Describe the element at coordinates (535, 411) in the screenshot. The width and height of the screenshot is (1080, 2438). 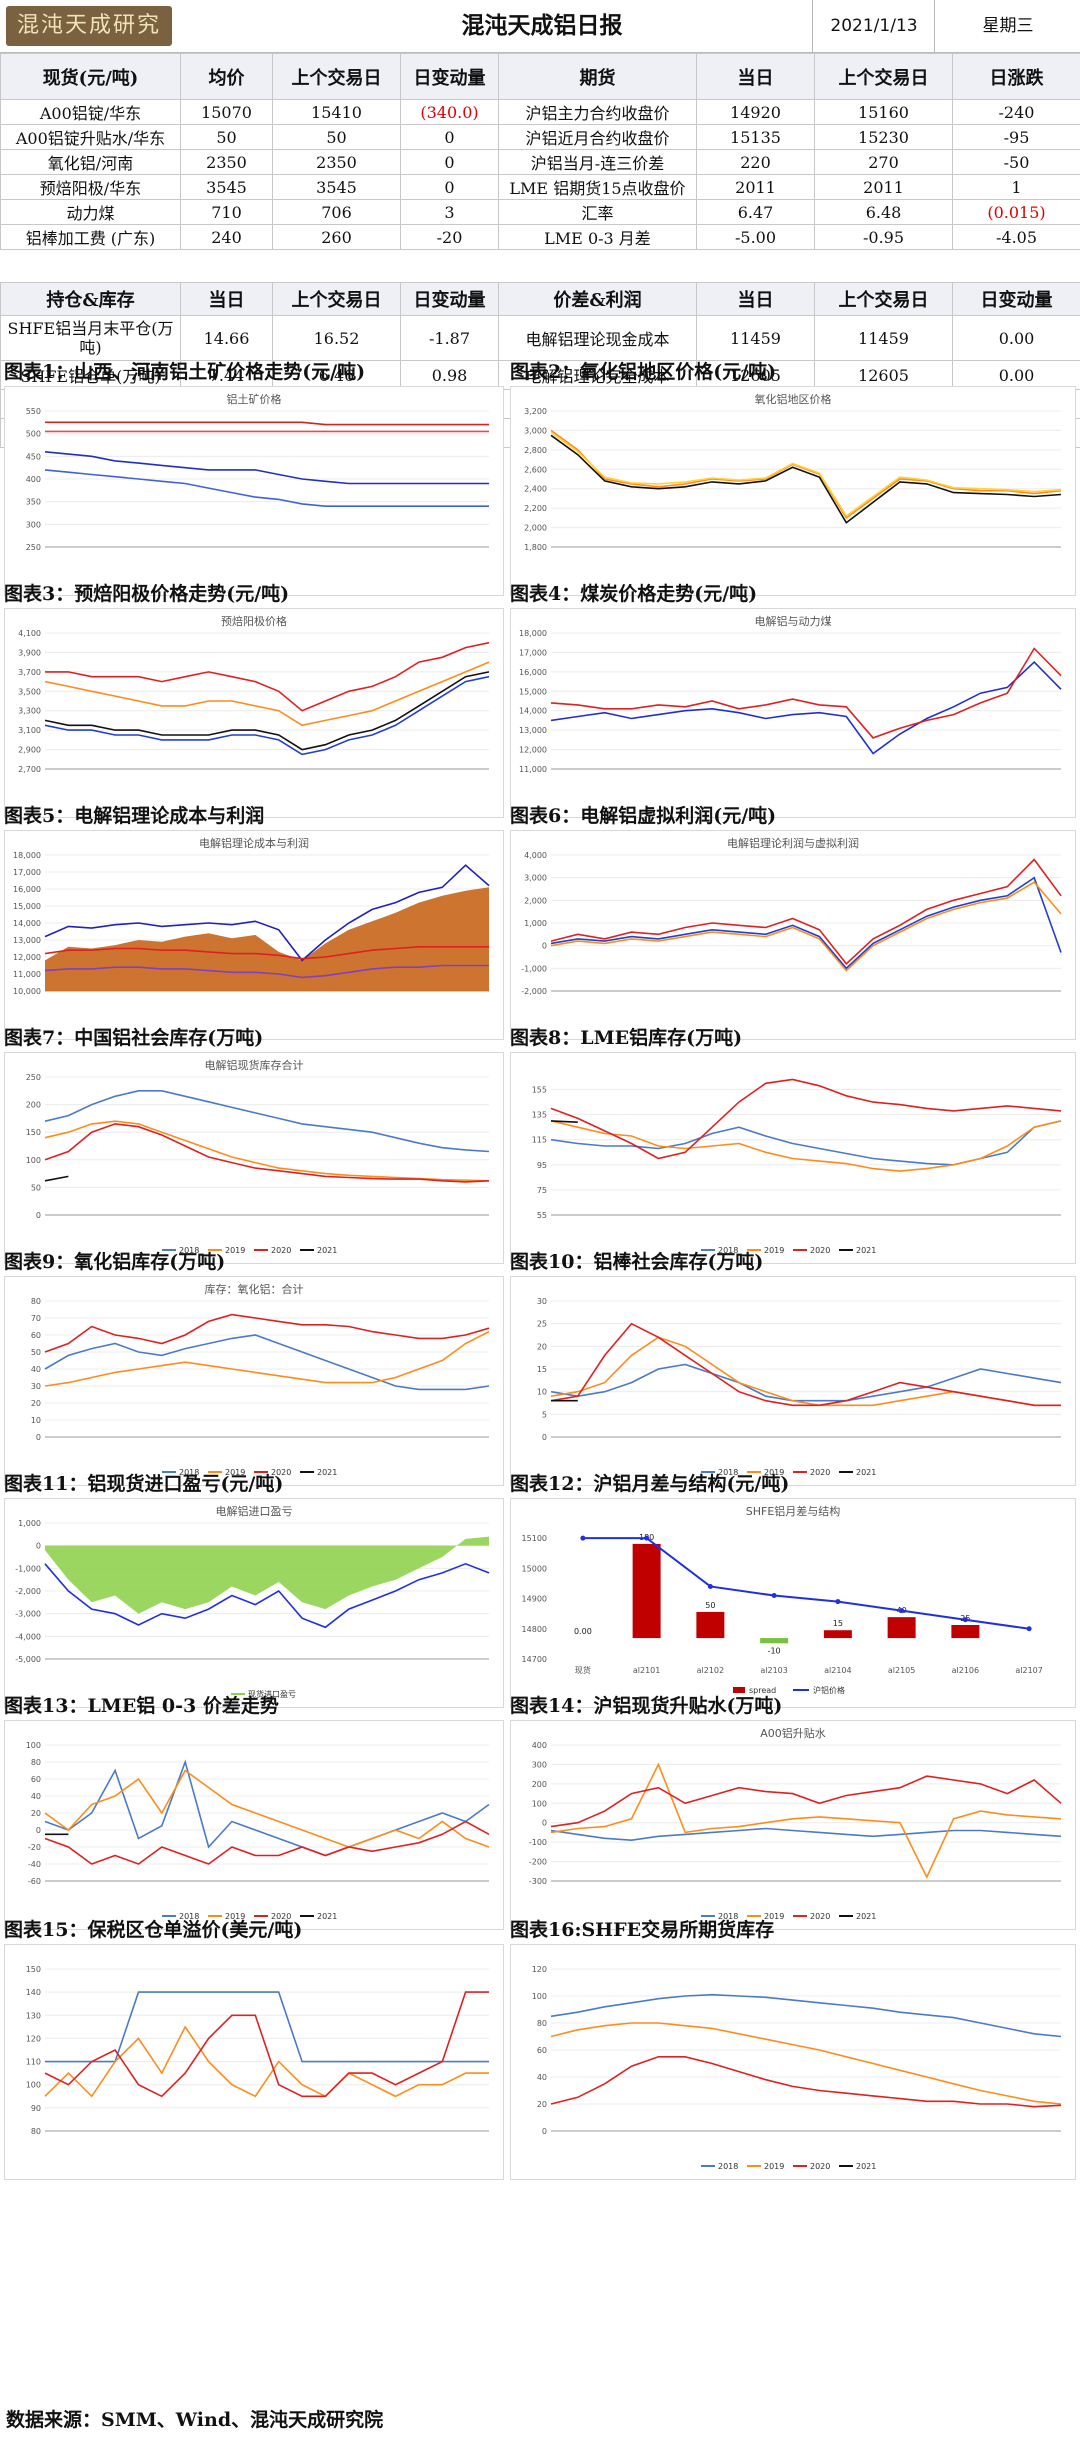
I see `y-tick-label: 3,200` at that location.